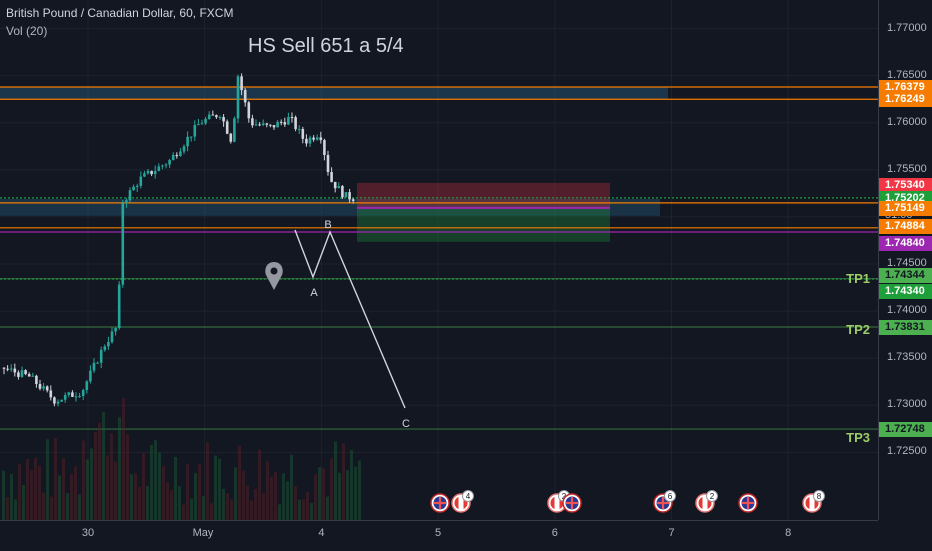 The image size is (932, 551). What do you see at coordinates (439, 535) in the screenshot?
I see `time-axis: 30 May 4 5 6 7 8` at bounding box center [439, 535].